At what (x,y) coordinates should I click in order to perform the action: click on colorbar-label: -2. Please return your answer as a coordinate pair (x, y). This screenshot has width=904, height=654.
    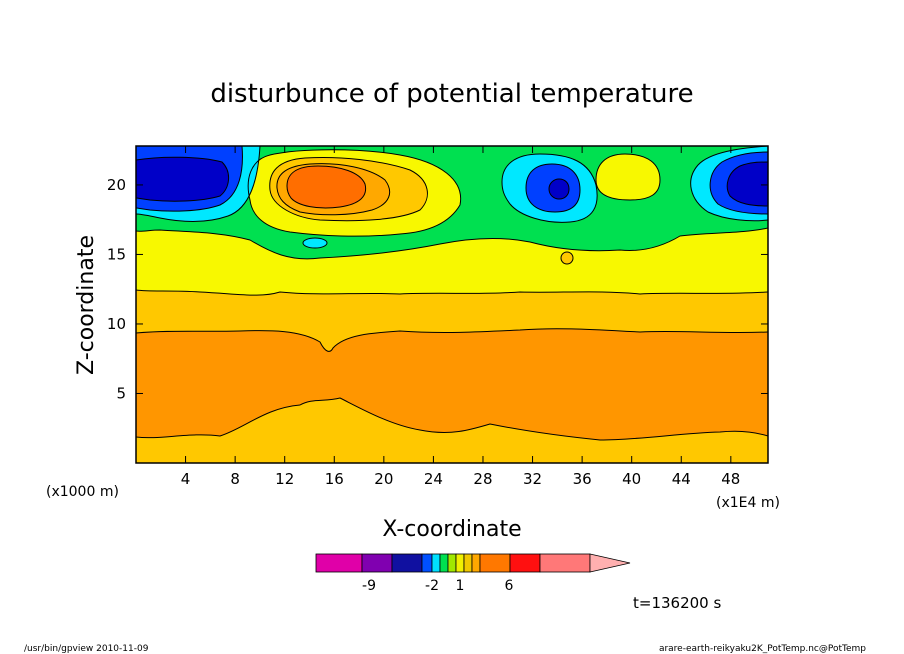
    Looking at the image, I should click on (432, 586).